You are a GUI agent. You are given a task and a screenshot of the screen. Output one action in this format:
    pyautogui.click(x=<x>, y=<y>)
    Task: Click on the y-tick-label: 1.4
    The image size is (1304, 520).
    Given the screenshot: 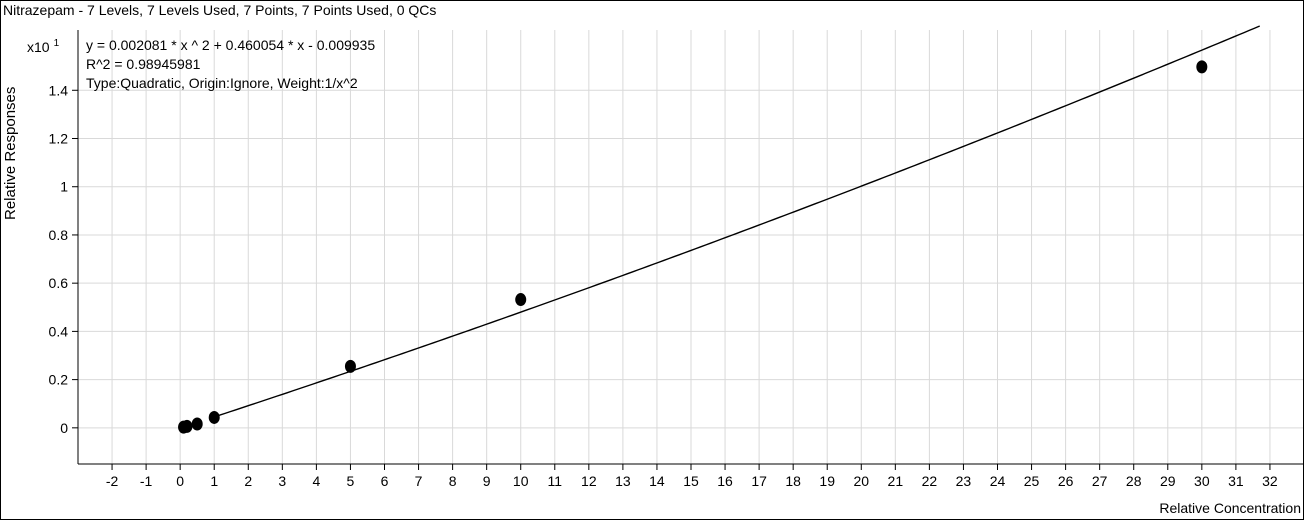 What is the action you would take?
    pyautogui.click(x=59, y=90)
    